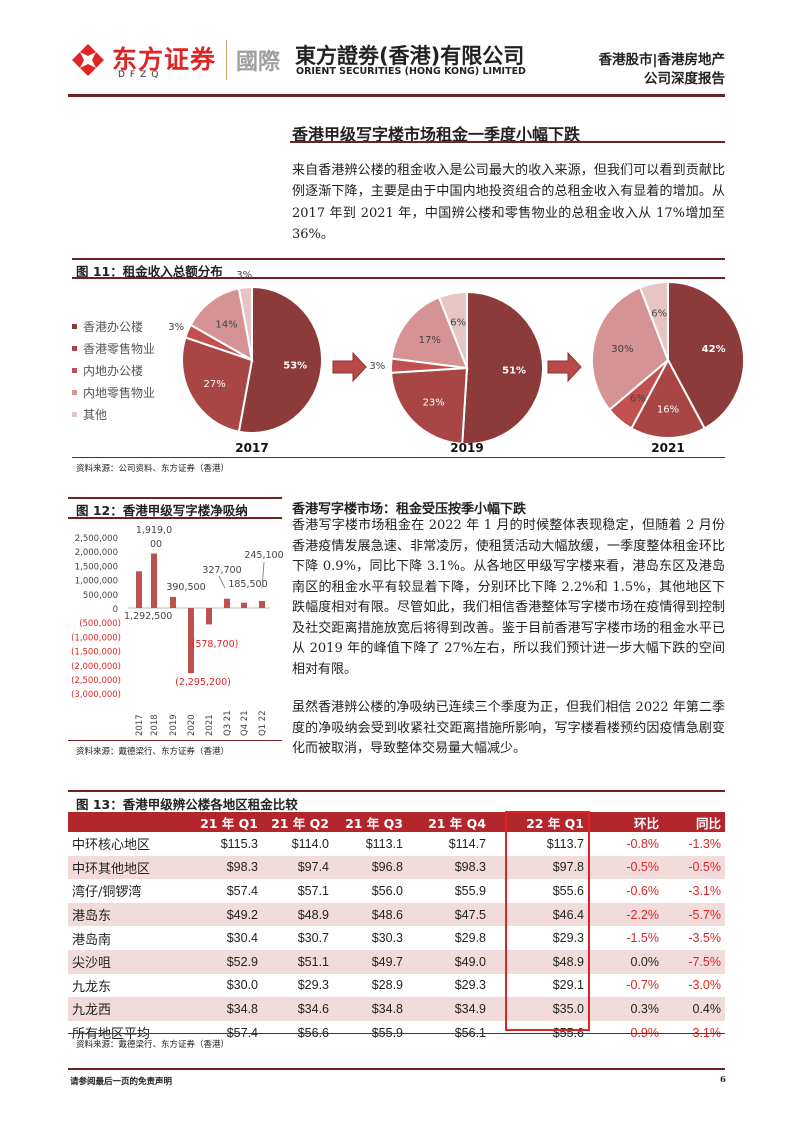  What do you see at coordinates (148, 616) in the screenshot?
I see `bar-data-label: 1,292,500` at bounding box center [148, 616].